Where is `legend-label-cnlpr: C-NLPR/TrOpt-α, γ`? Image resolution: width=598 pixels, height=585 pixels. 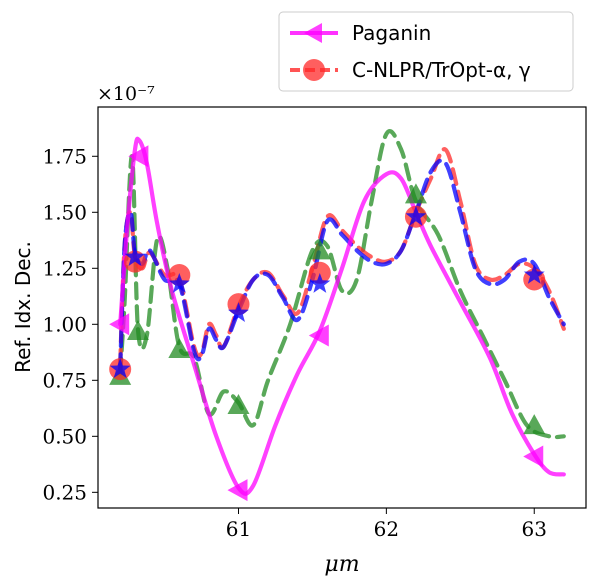
legend-label-cnlpr: C-NLPR/TrOpt-α, γ is located at coordinates (441, 70).